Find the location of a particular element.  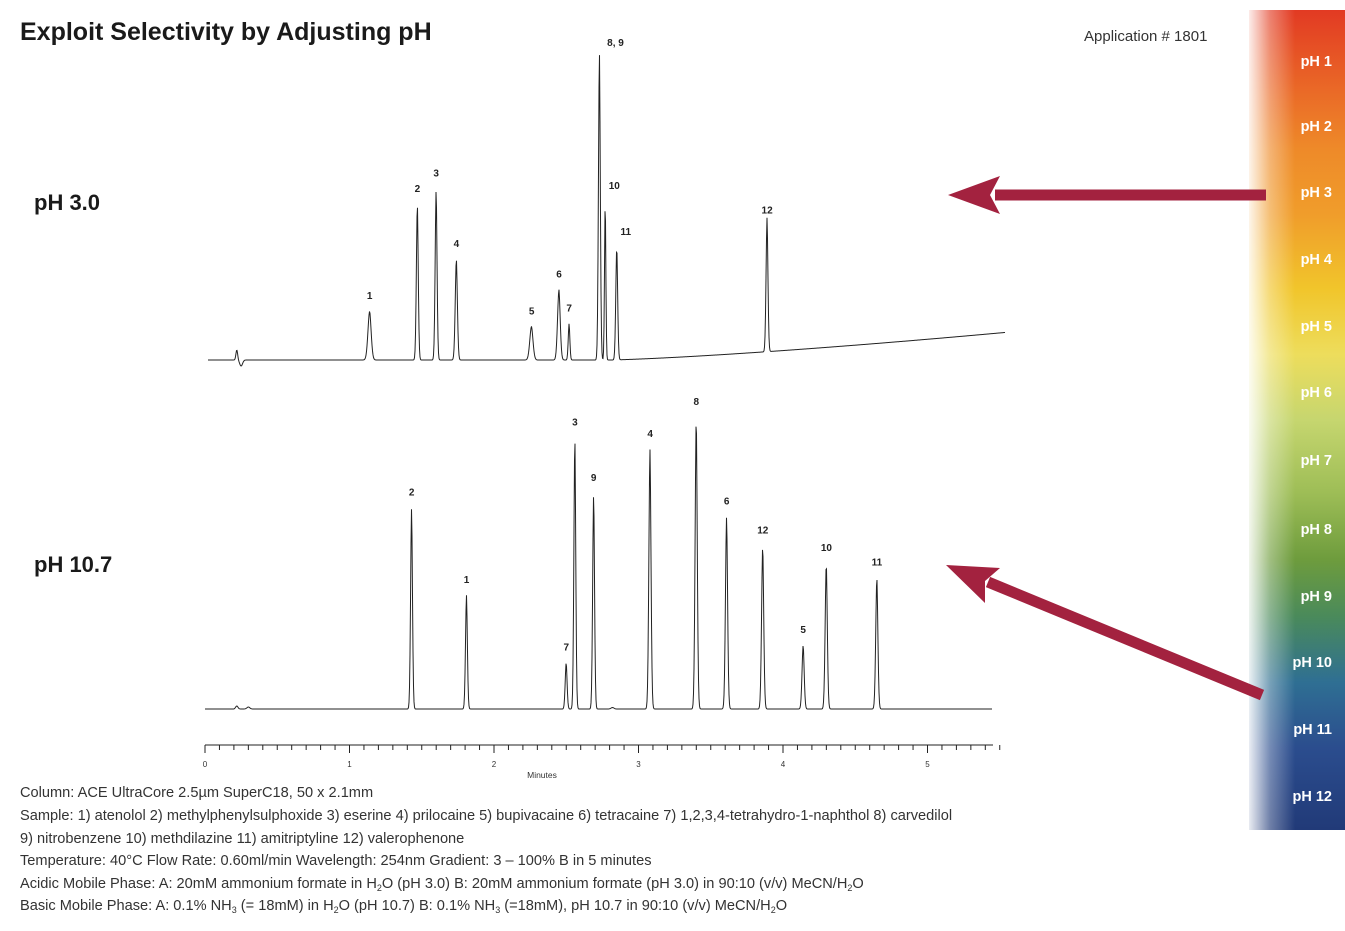

peak-label: 9 is located at coordinates (594, 478).